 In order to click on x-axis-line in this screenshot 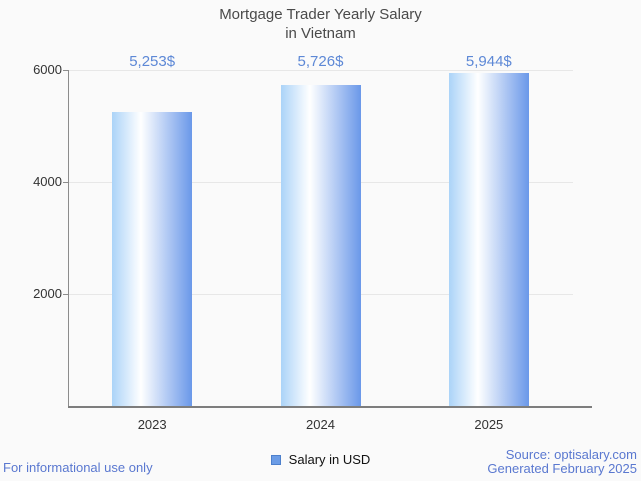, I will do `click(330, 407)`.